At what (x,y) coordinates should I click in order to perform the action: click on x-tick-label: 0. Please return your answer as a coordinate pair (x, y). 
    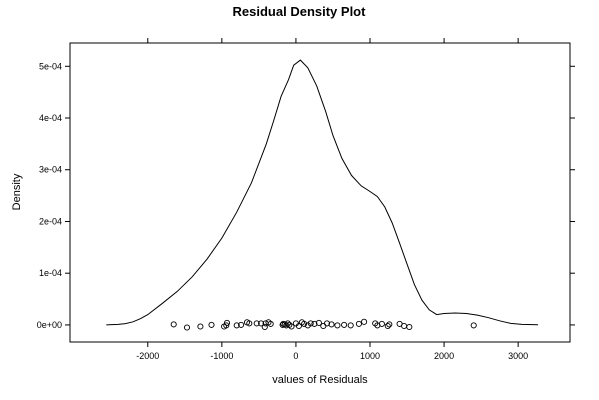
    Looking at the image, I should click on (295, 356).